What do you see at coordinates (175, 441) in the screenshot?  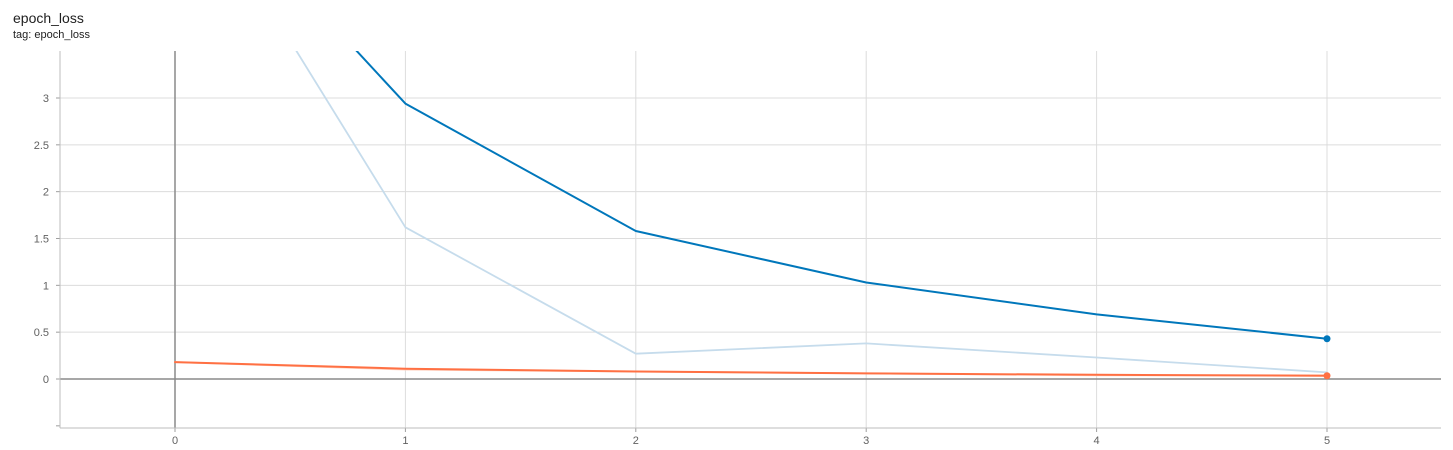 I see `x-tick-label: 0` at bounding box center [175, 441].